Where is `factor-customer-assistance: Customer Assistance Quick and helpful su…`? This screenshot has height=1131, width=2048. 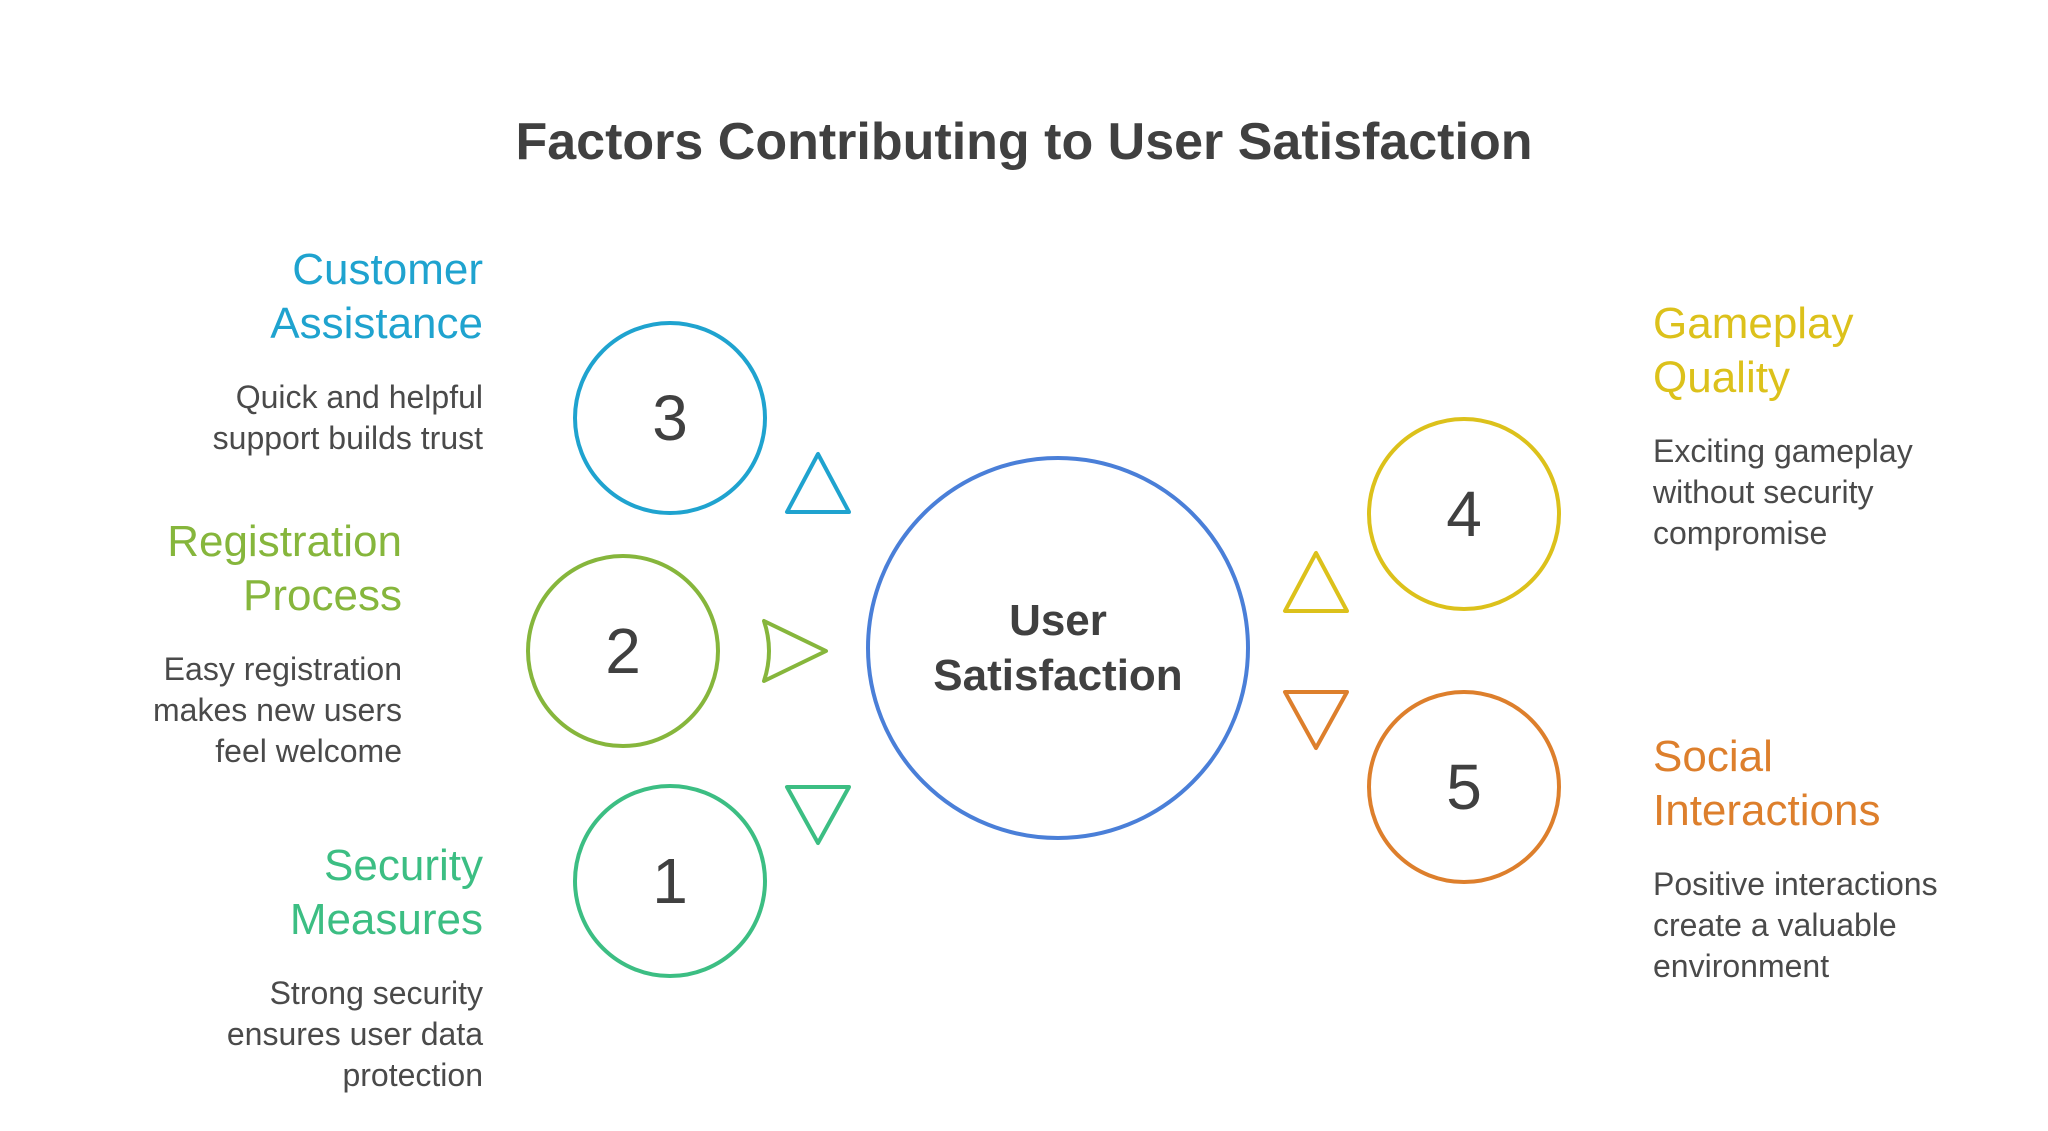
factor-customer-assistance: Customer Assistance Quick and helpful su… is located at coordinates (348, 351).